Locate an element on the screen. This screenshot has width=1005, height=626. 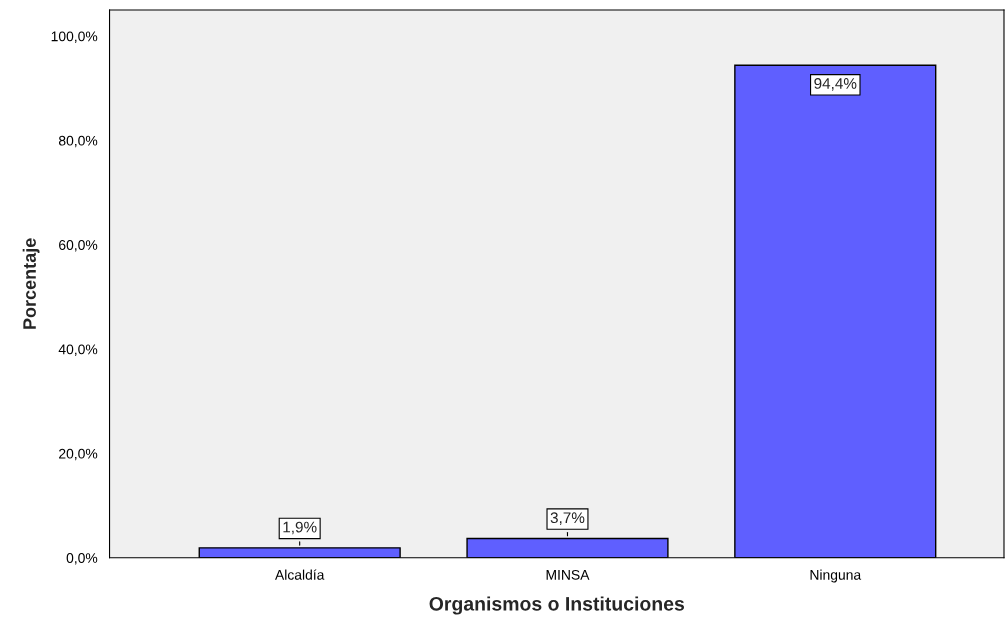
x-tick-label: Alcaldía is located at coordinates (300, 574).